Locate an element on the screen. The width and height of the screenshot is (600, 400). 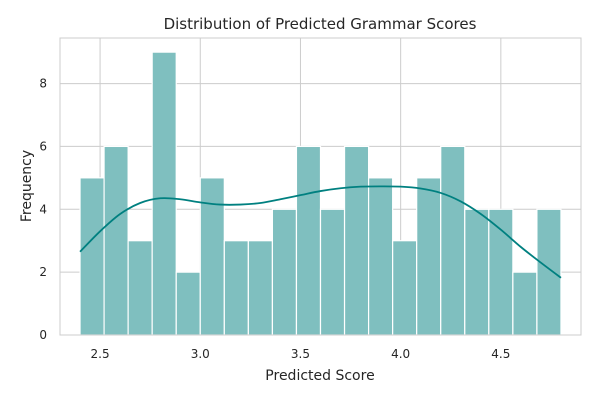
y-tick-label: 8 is located at coordinates (43, 84).